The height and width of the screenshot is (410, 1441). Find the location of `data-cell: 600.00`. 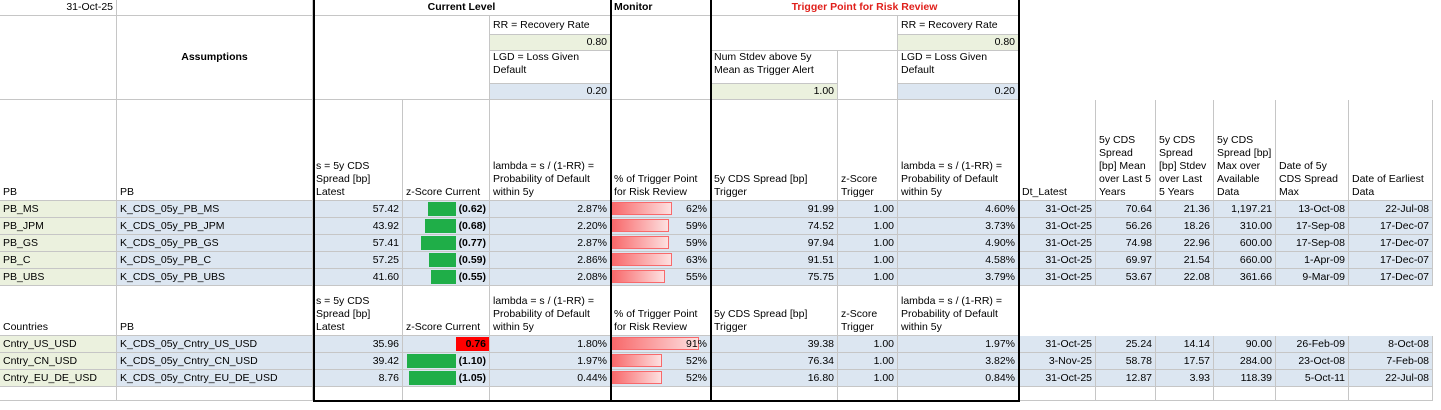

data-cell: 600.00 is located at coordinates (1245, 243).